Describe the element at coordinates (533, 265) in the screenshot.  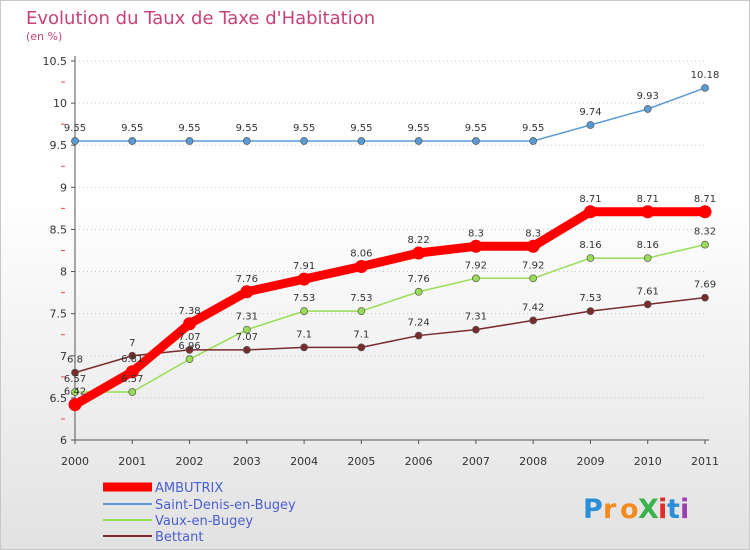
I see `data-label: 7.92` at that location.